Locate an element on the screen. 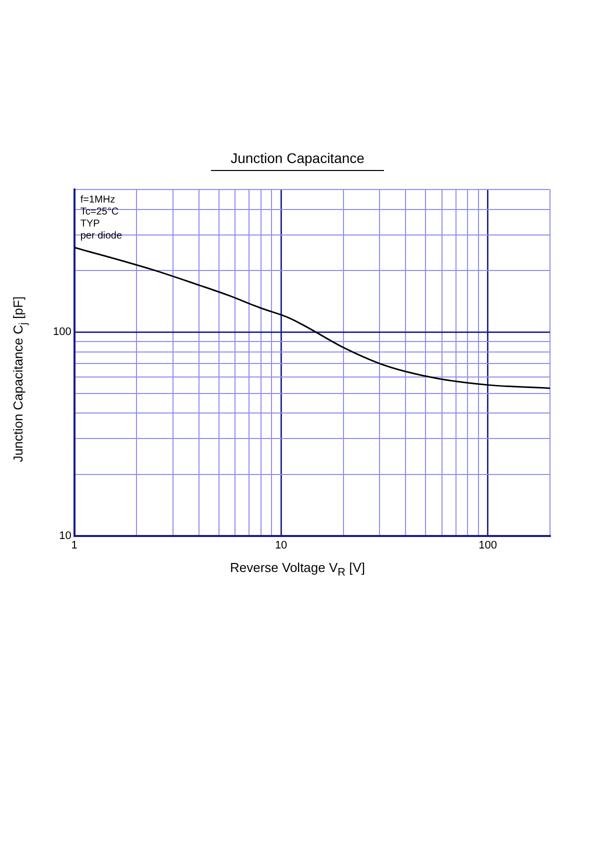  x-tick-label: 10 is located at coordinates (281, 545).